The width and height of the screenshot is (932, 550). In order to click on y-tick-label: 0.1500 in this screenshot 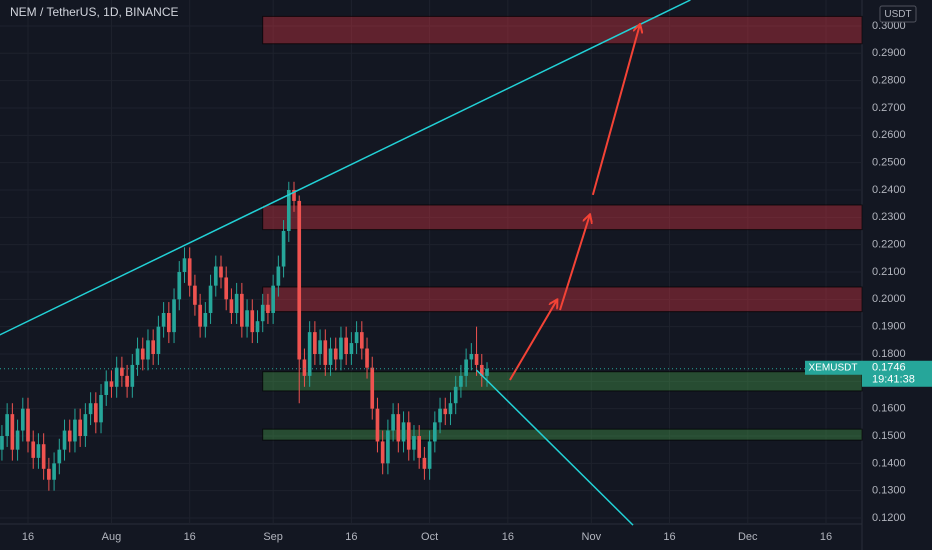, I will do `click(889, 436)`.